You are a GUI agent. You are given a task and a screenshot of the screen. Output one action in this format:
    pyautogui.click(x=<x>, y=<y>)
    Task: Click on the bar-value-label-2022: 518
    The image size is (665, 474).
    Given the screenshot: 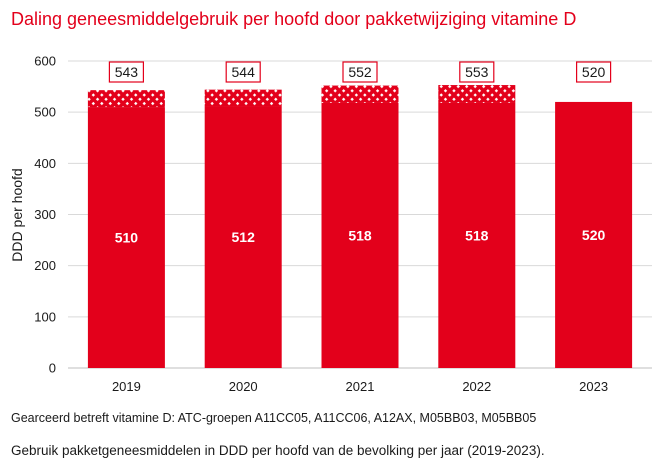 What is the action you would take?
    pyautogui.click(x=477, y=235)
    